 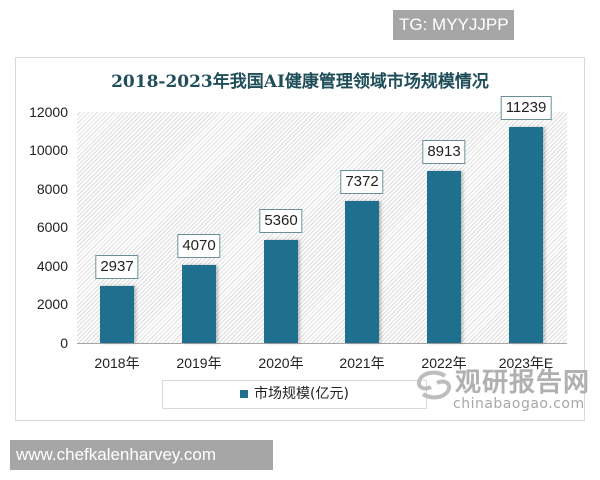 What do you see at coordinates (301, 394) in the screenshot?
I see `legend-label: 市场规模(亿元)` at bounding box center [301, 394].